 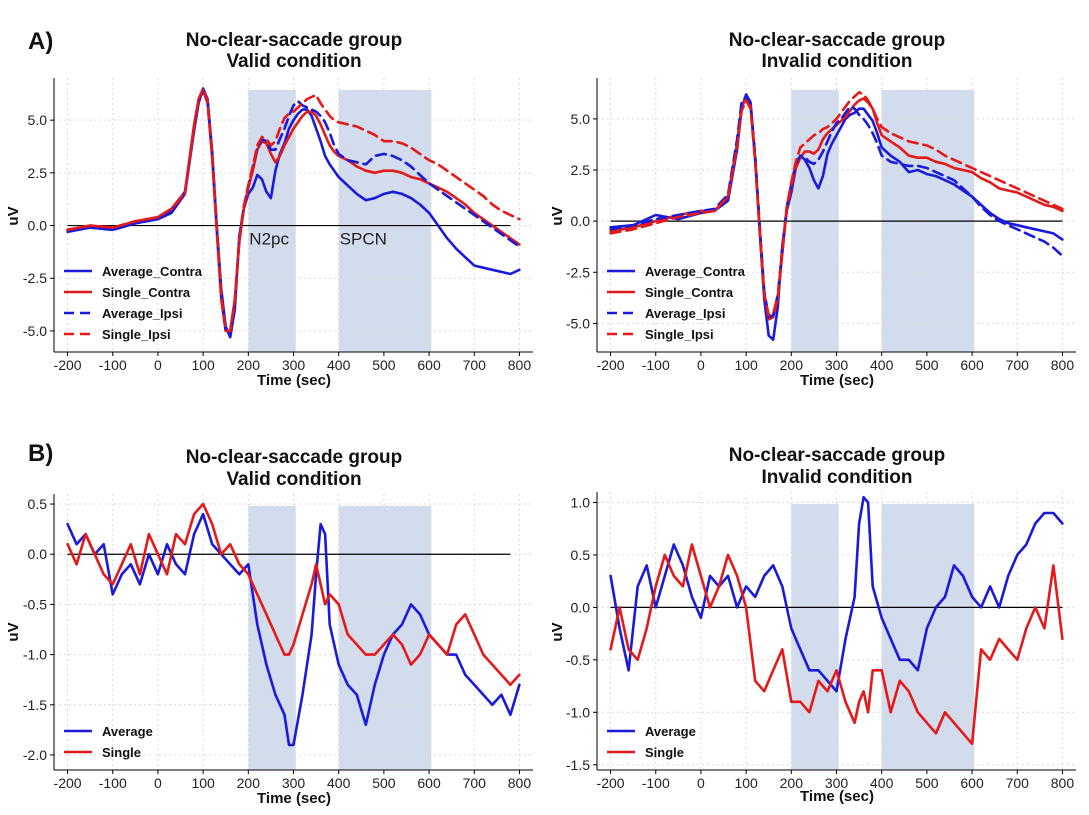 What do you see at coordinates (293, 479) in the screenshot?
I see `chart-subtitle: Valid condition` at bounding box center [293, 479].